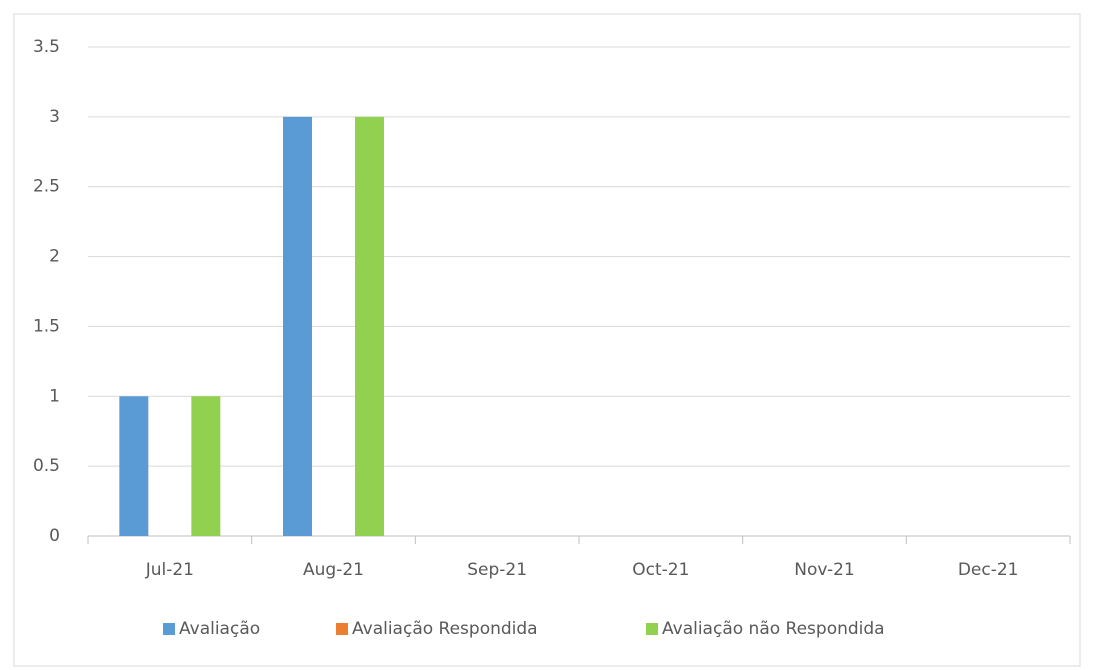  What do you see at coordinates (54, 257) in the screenshot?
I see `y-tick-label: 2` at bounding box center [54, 257].